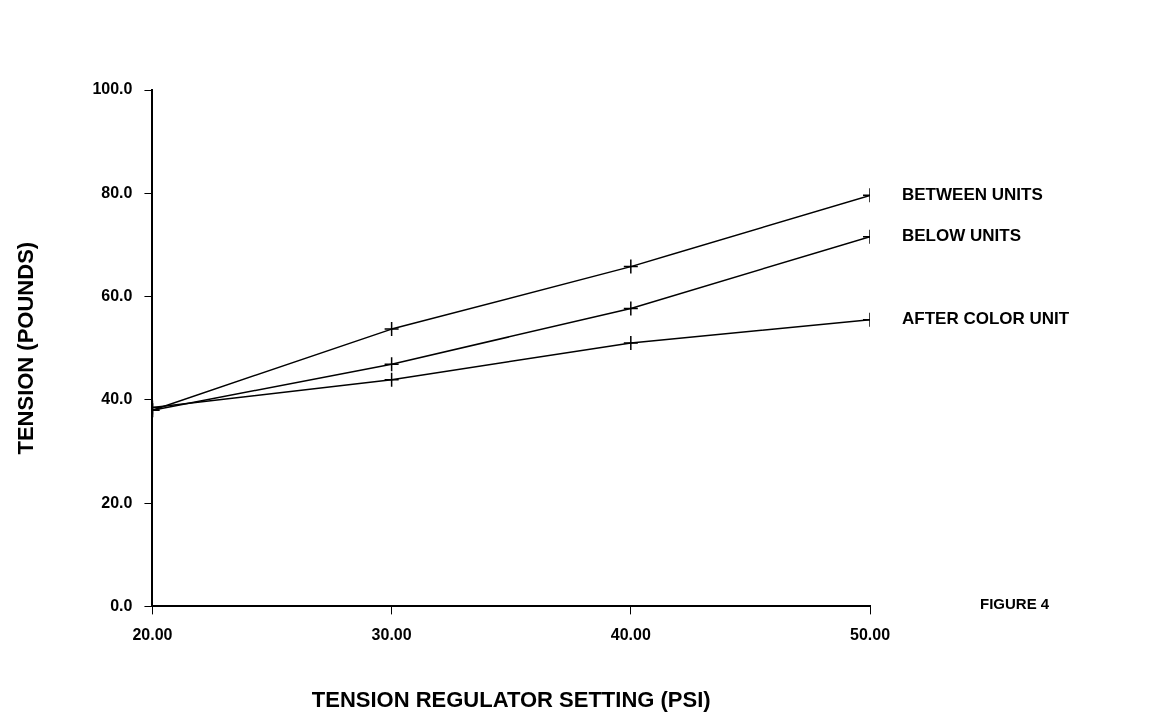 This screenshot has width=1154, height=728. Describe the element at coordinates (1015, 603) in the screenshot. I see `caption: FIGURE 4` at that location.